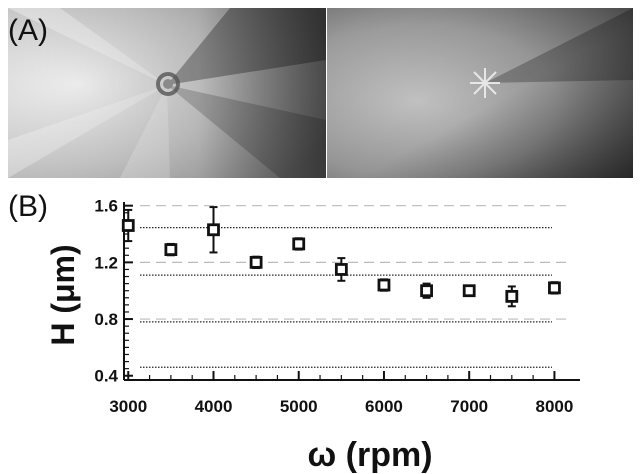 The height and width of the screenshot is (474, 641). I want to click on panel-label-a: (A), so click(28, 30).